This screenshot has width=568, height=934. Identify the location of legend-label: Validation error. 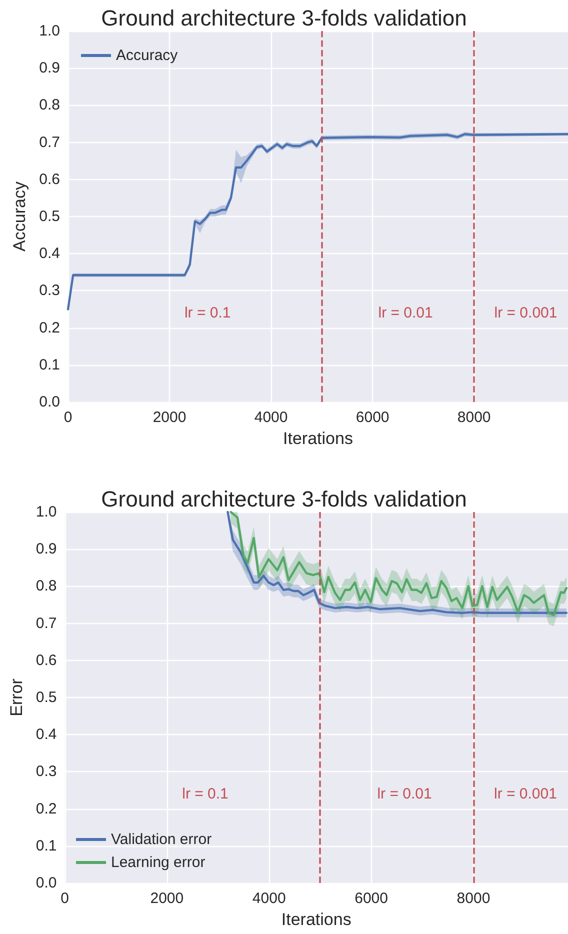
(161, 839).